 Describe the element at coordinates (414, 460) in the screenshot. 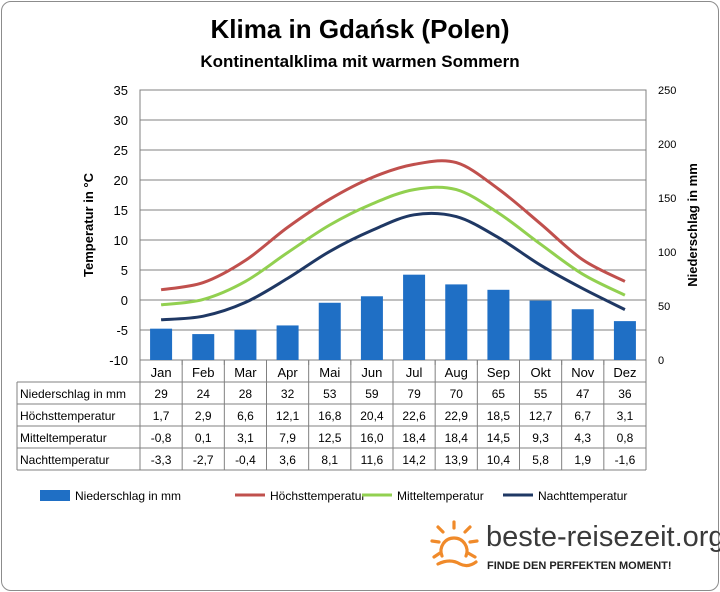

I see `table-cell: 14,2` at that location.